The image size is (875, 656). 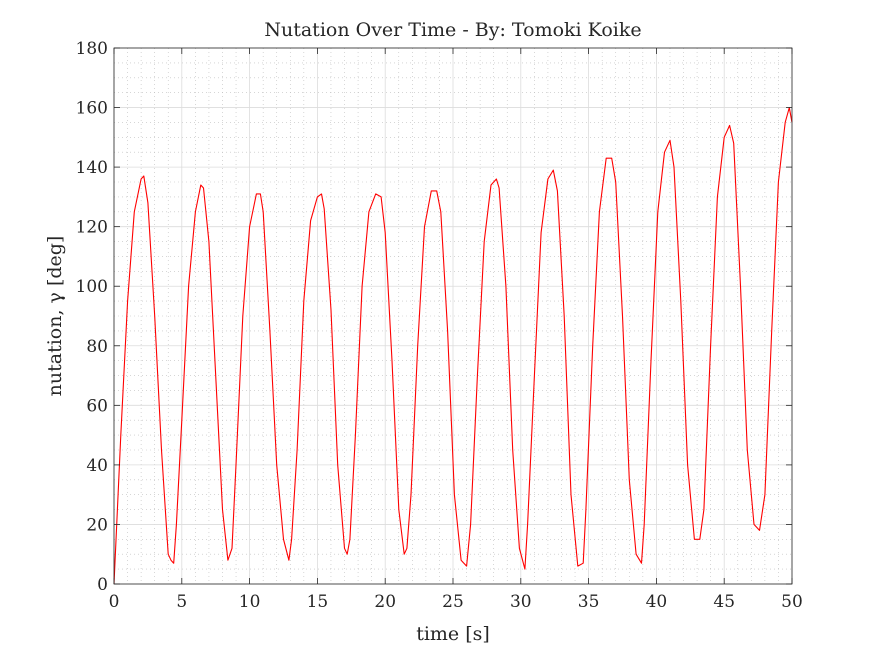 What do you see at coordinates (318, 602) in the screenshot?
I see `x-tick-label: 15` at bounding box center [318, 602].